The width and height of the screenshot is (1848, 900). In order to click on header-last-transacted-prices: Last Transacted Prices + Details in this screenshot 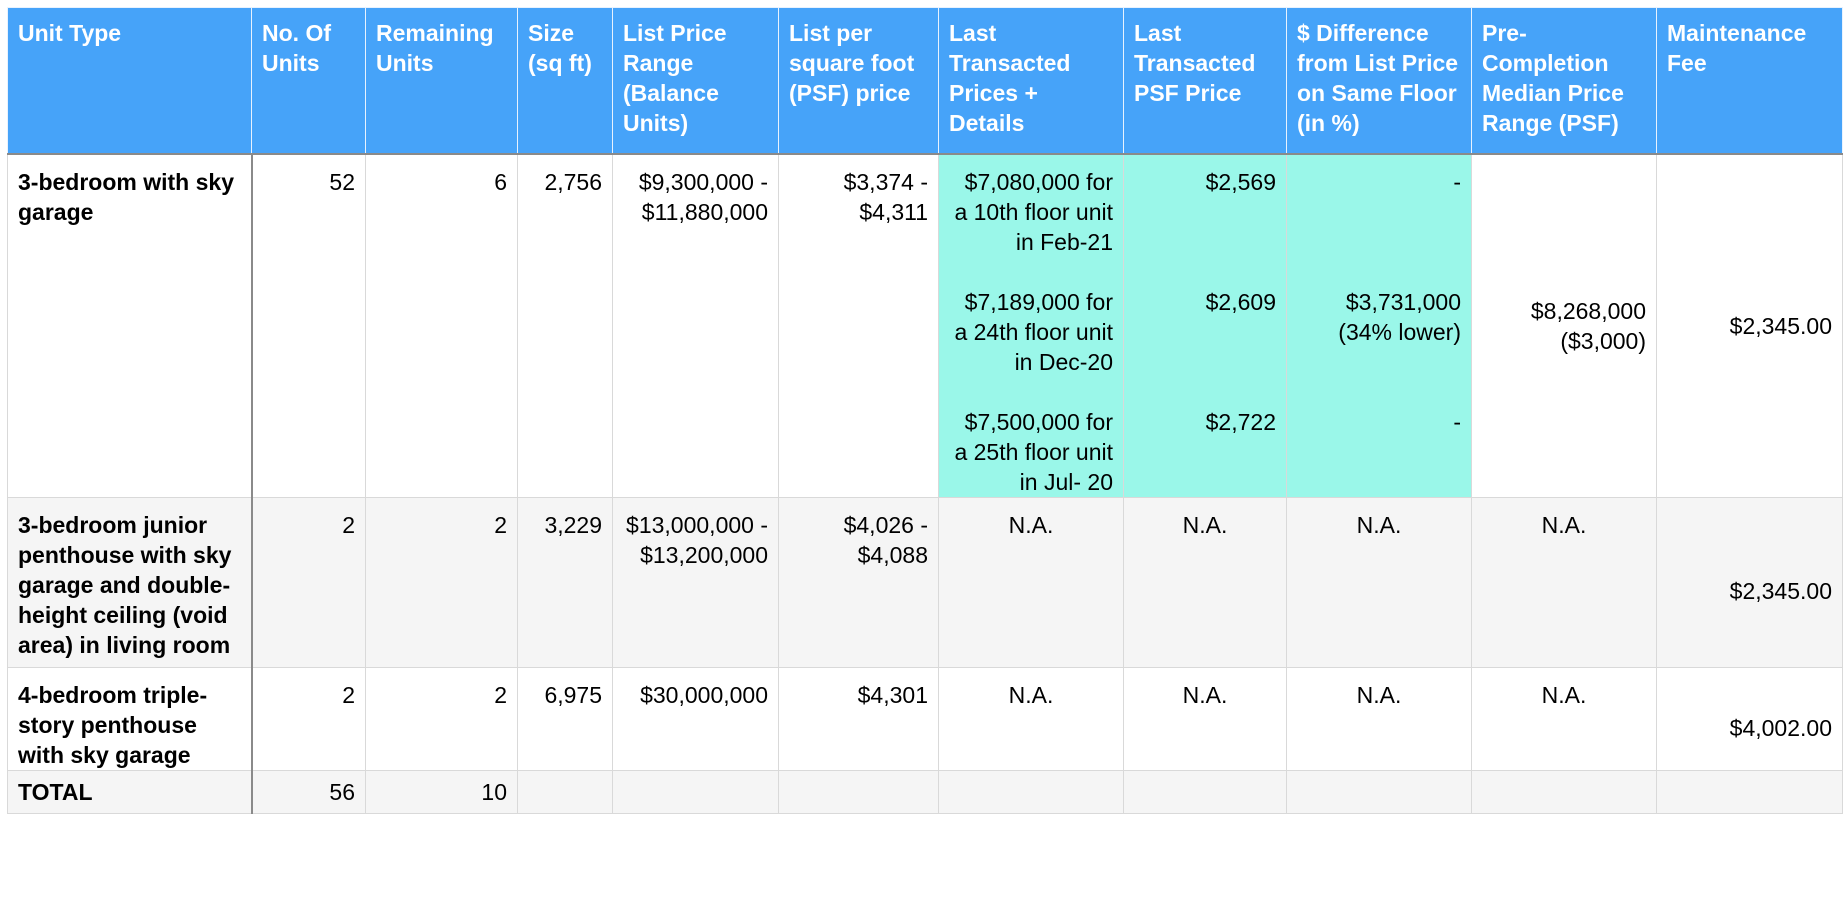, I will do `click(1031, 81)`.